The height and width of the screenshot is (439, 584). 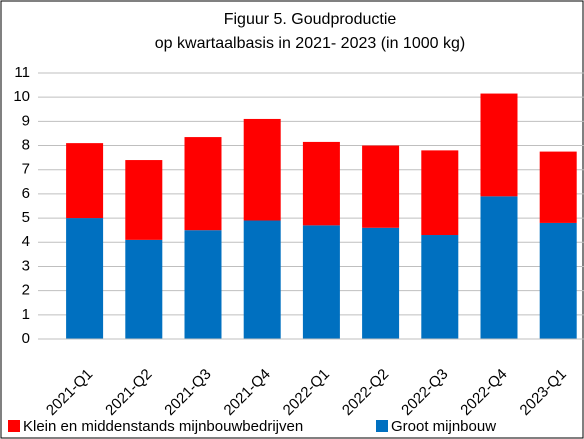 I want to click on y-tick-label: 4, so click(x=26, y=241).